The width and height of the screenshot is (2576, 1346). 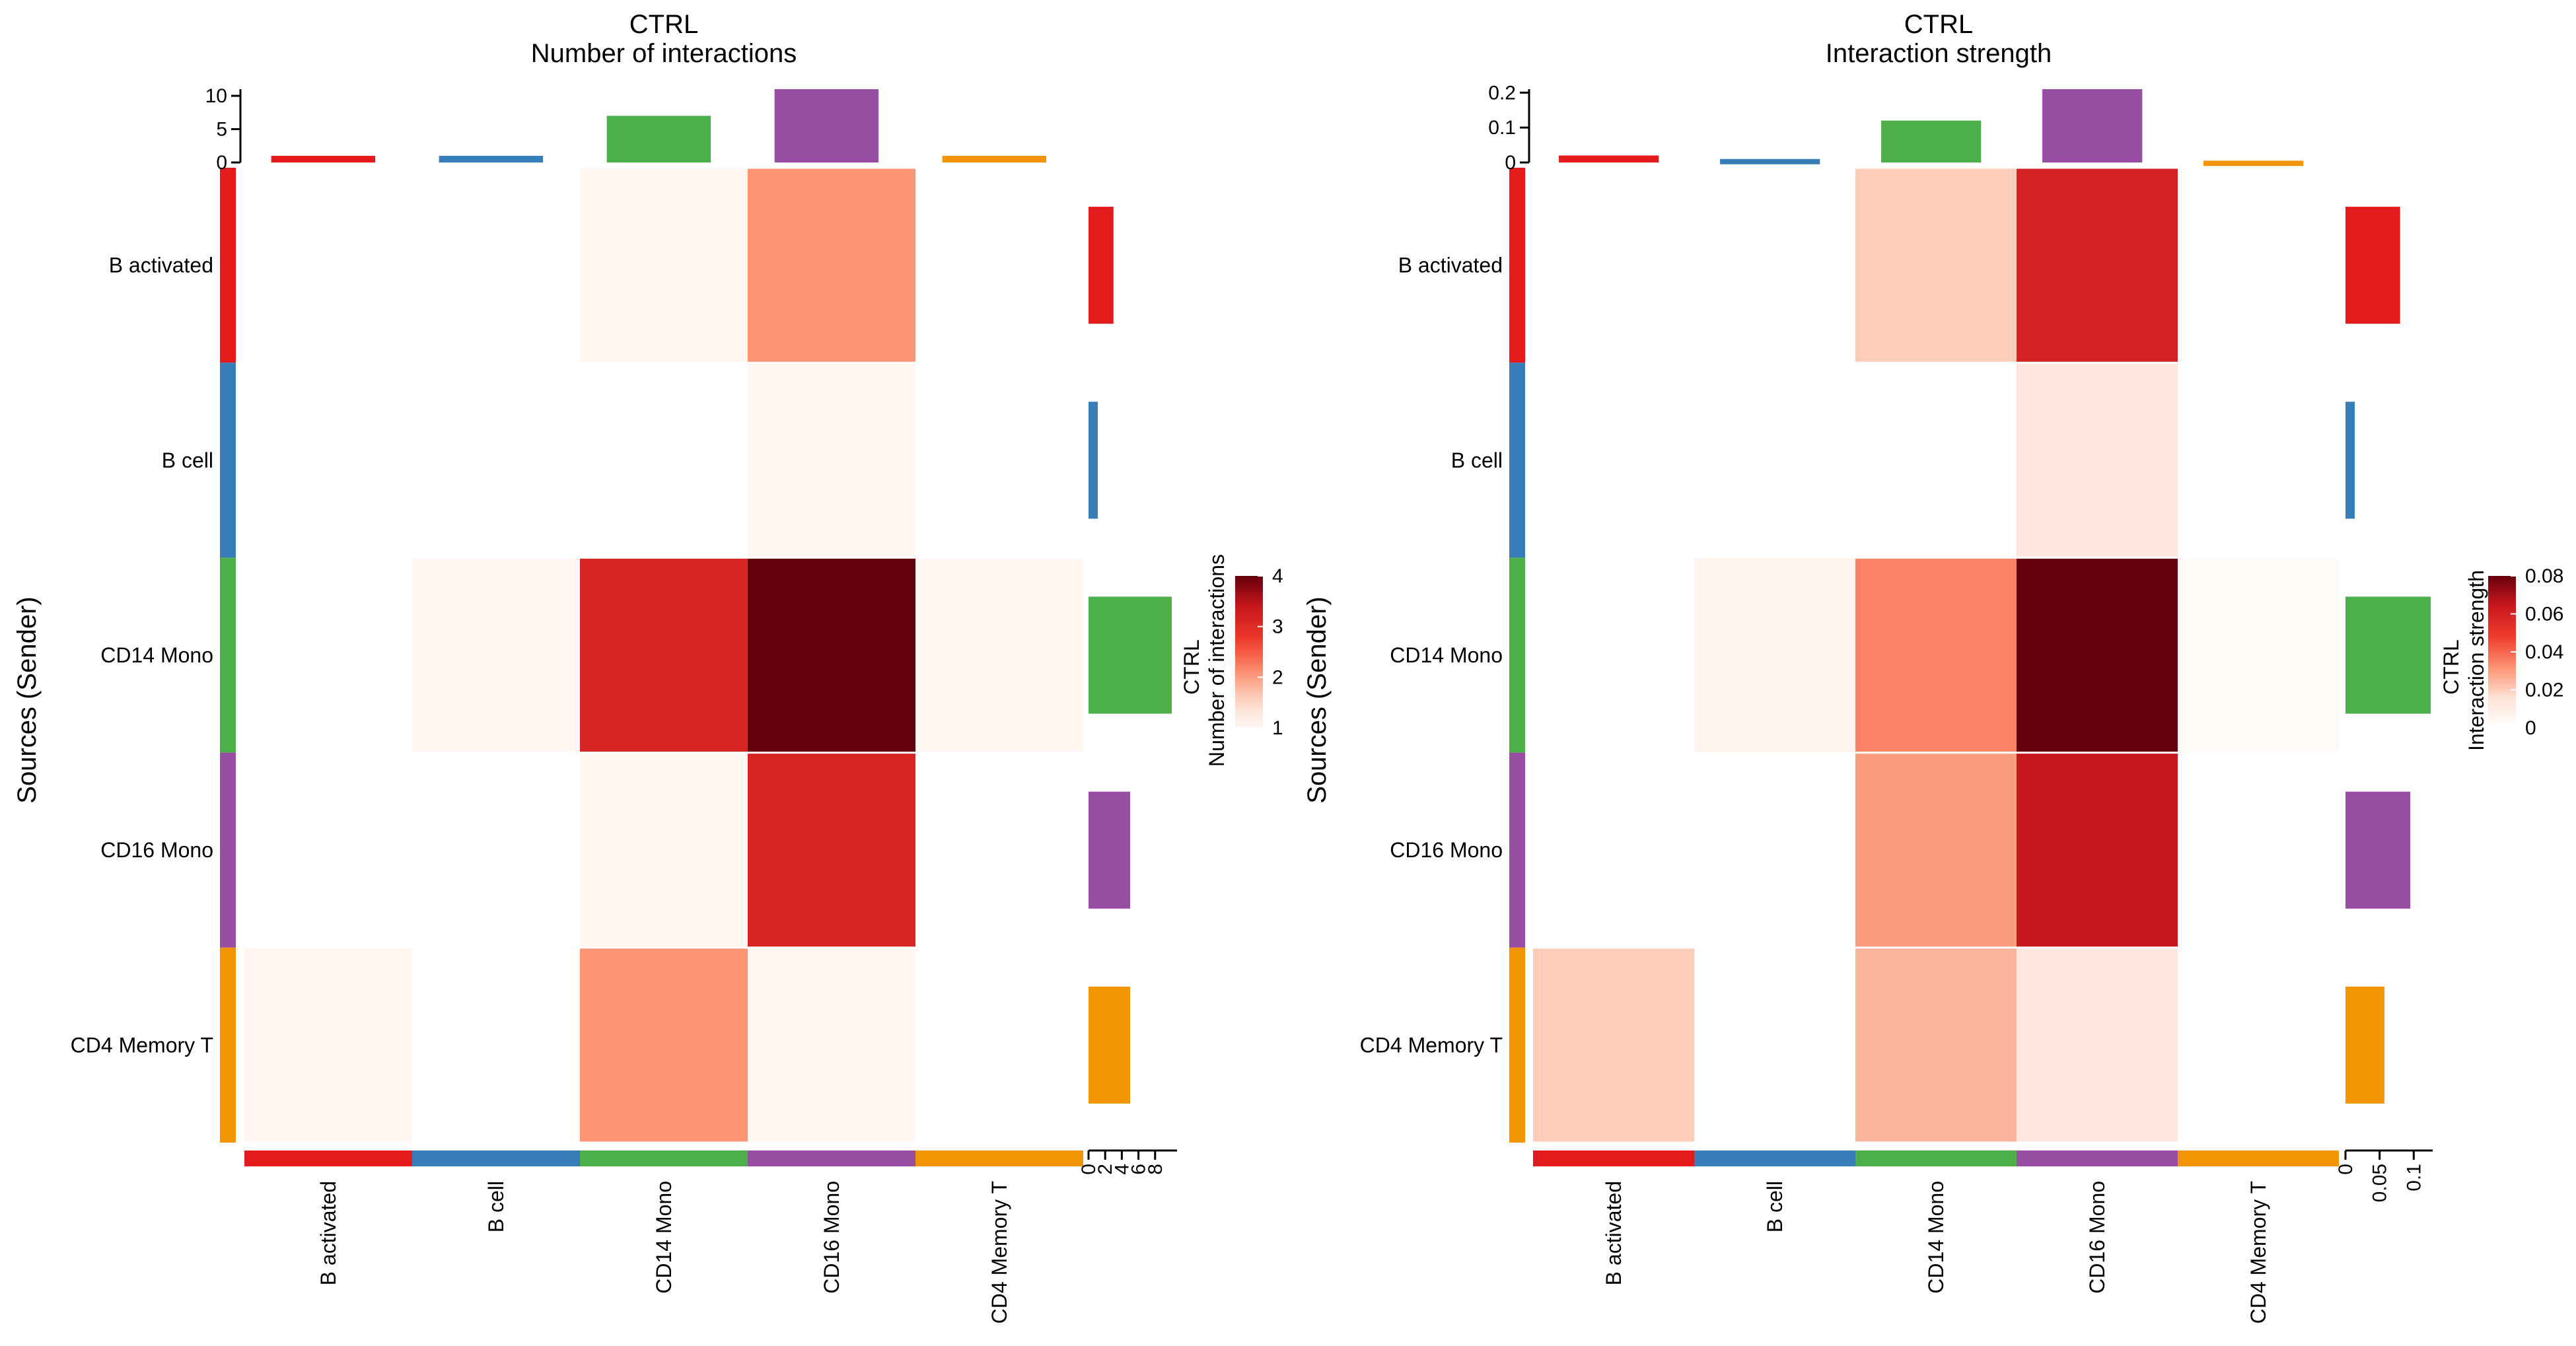 I want to click on right-axis-tick-label: 4, so click(x=1122, y=1169).